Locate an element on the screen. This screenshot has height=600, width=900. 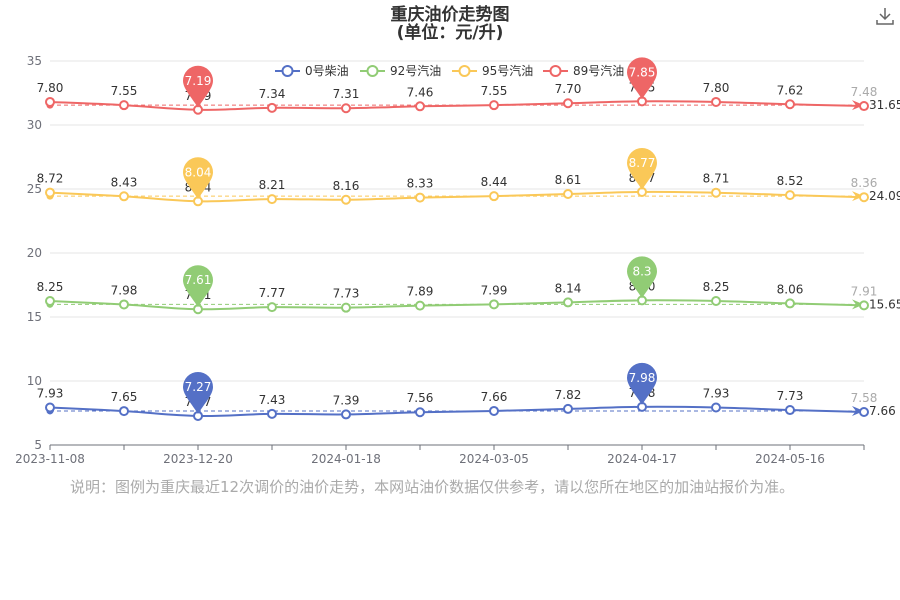
data-label: 7.58 is located at coordinates (864, 398).